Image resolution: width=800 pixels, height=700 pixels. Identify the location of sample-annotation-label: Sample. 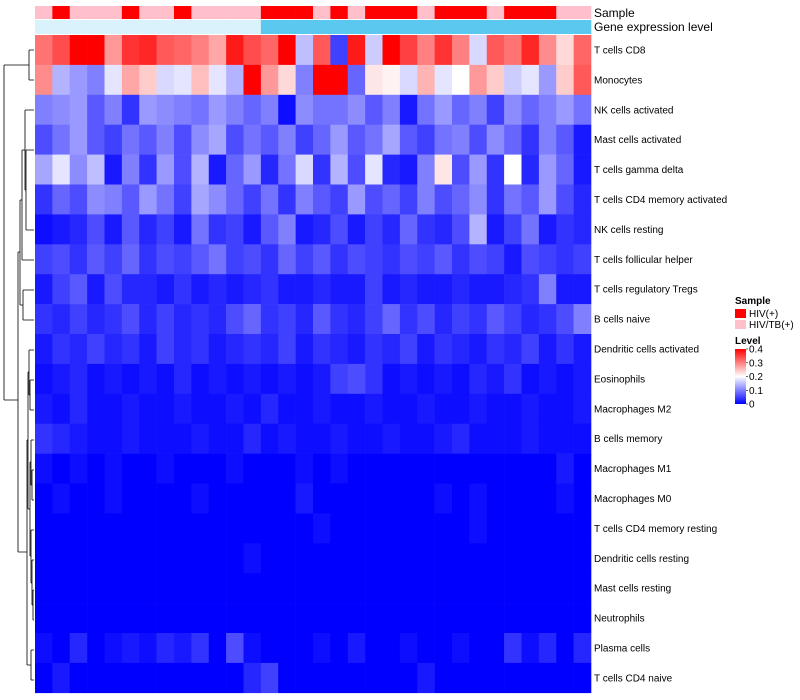
(614, 13).